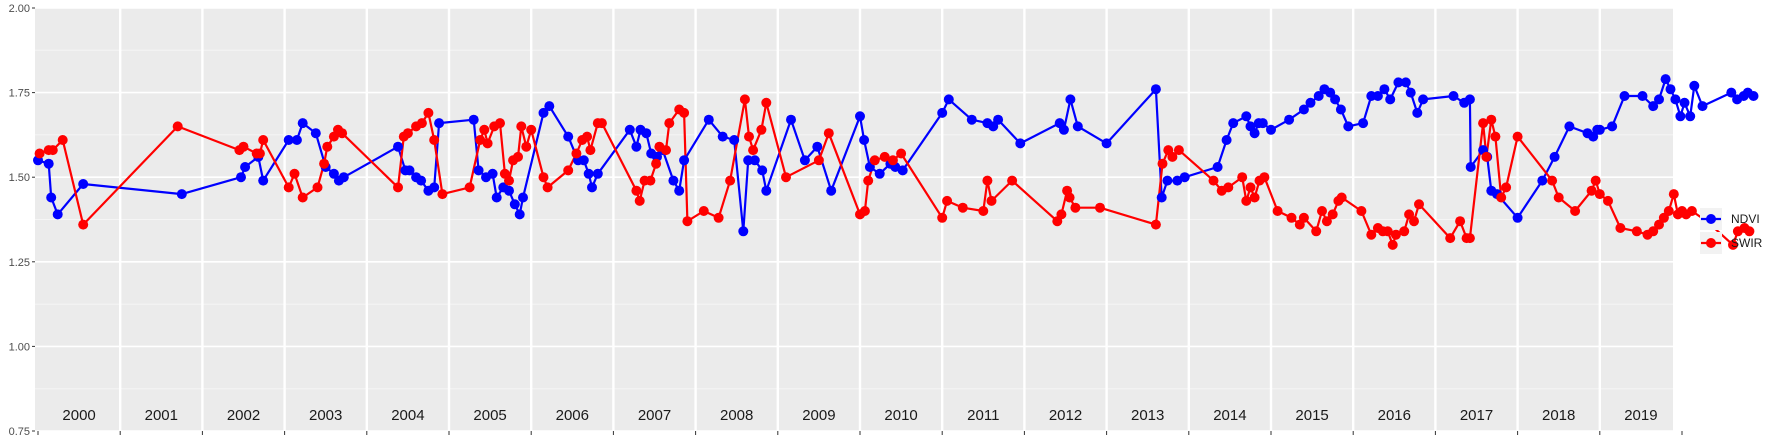  Describe the element at coordinates (1745, 219) in the screenshot. I see `ndvi-legend-label: NDVI` at that location.